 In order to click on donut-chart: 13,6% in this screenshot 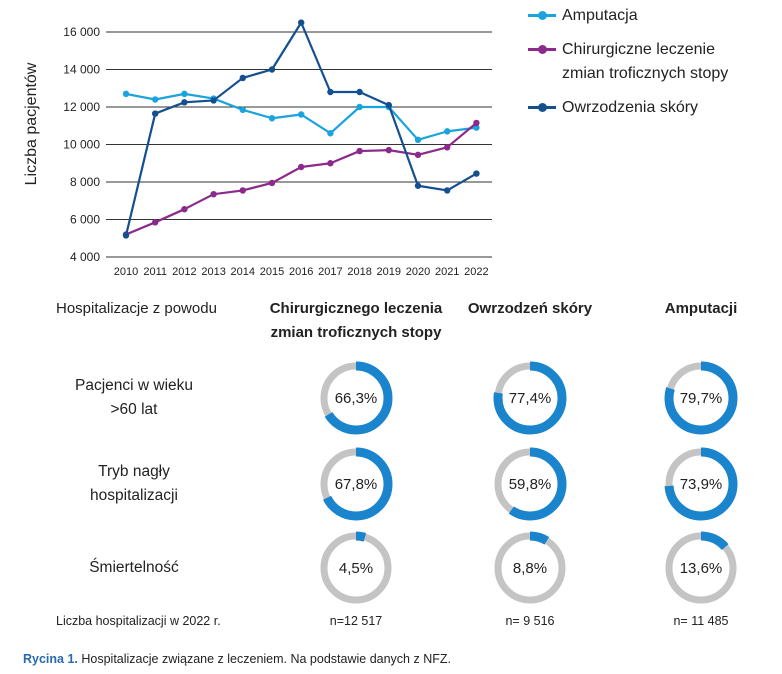, I will do `click(701, 568)`.